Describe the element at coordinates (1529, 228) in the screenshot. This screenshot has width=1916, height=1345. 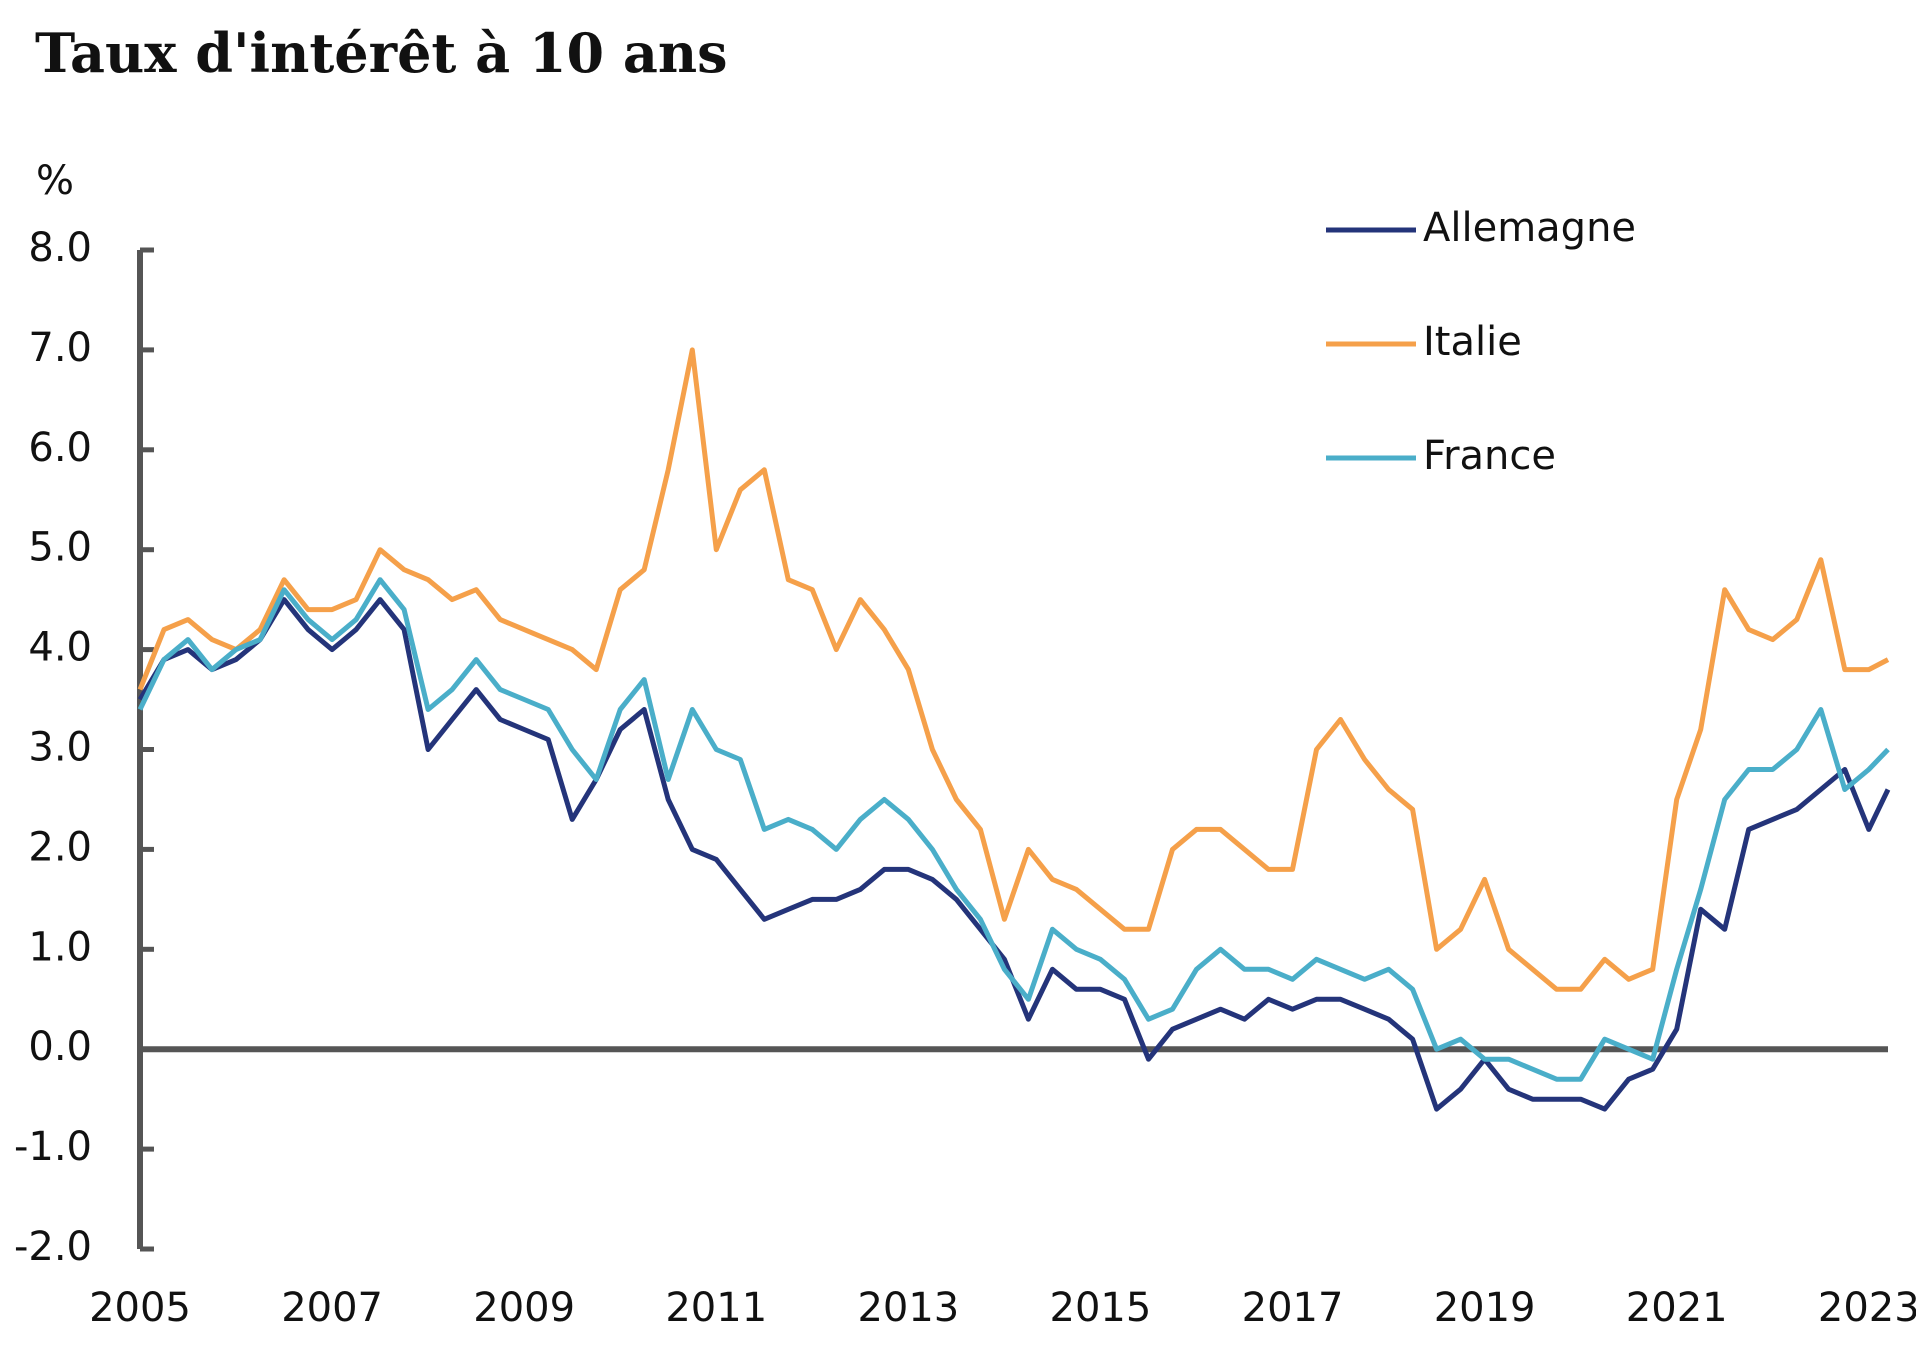
I see `legend-label: Allemagne` at that location.